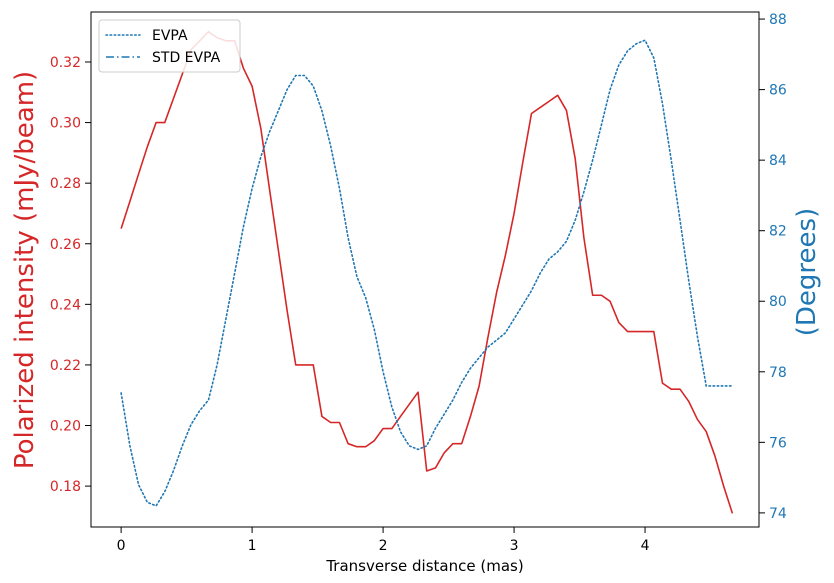 The height and width of the screenshot is (583, 834). I want to click on x-tick-label: 3, so click(514, 546).